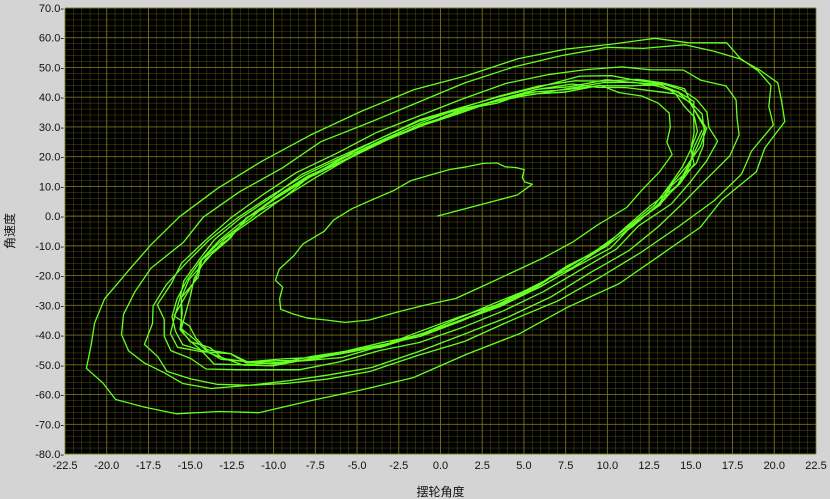  I want to click on x-tick-label: 10.0, so click(607, 466).